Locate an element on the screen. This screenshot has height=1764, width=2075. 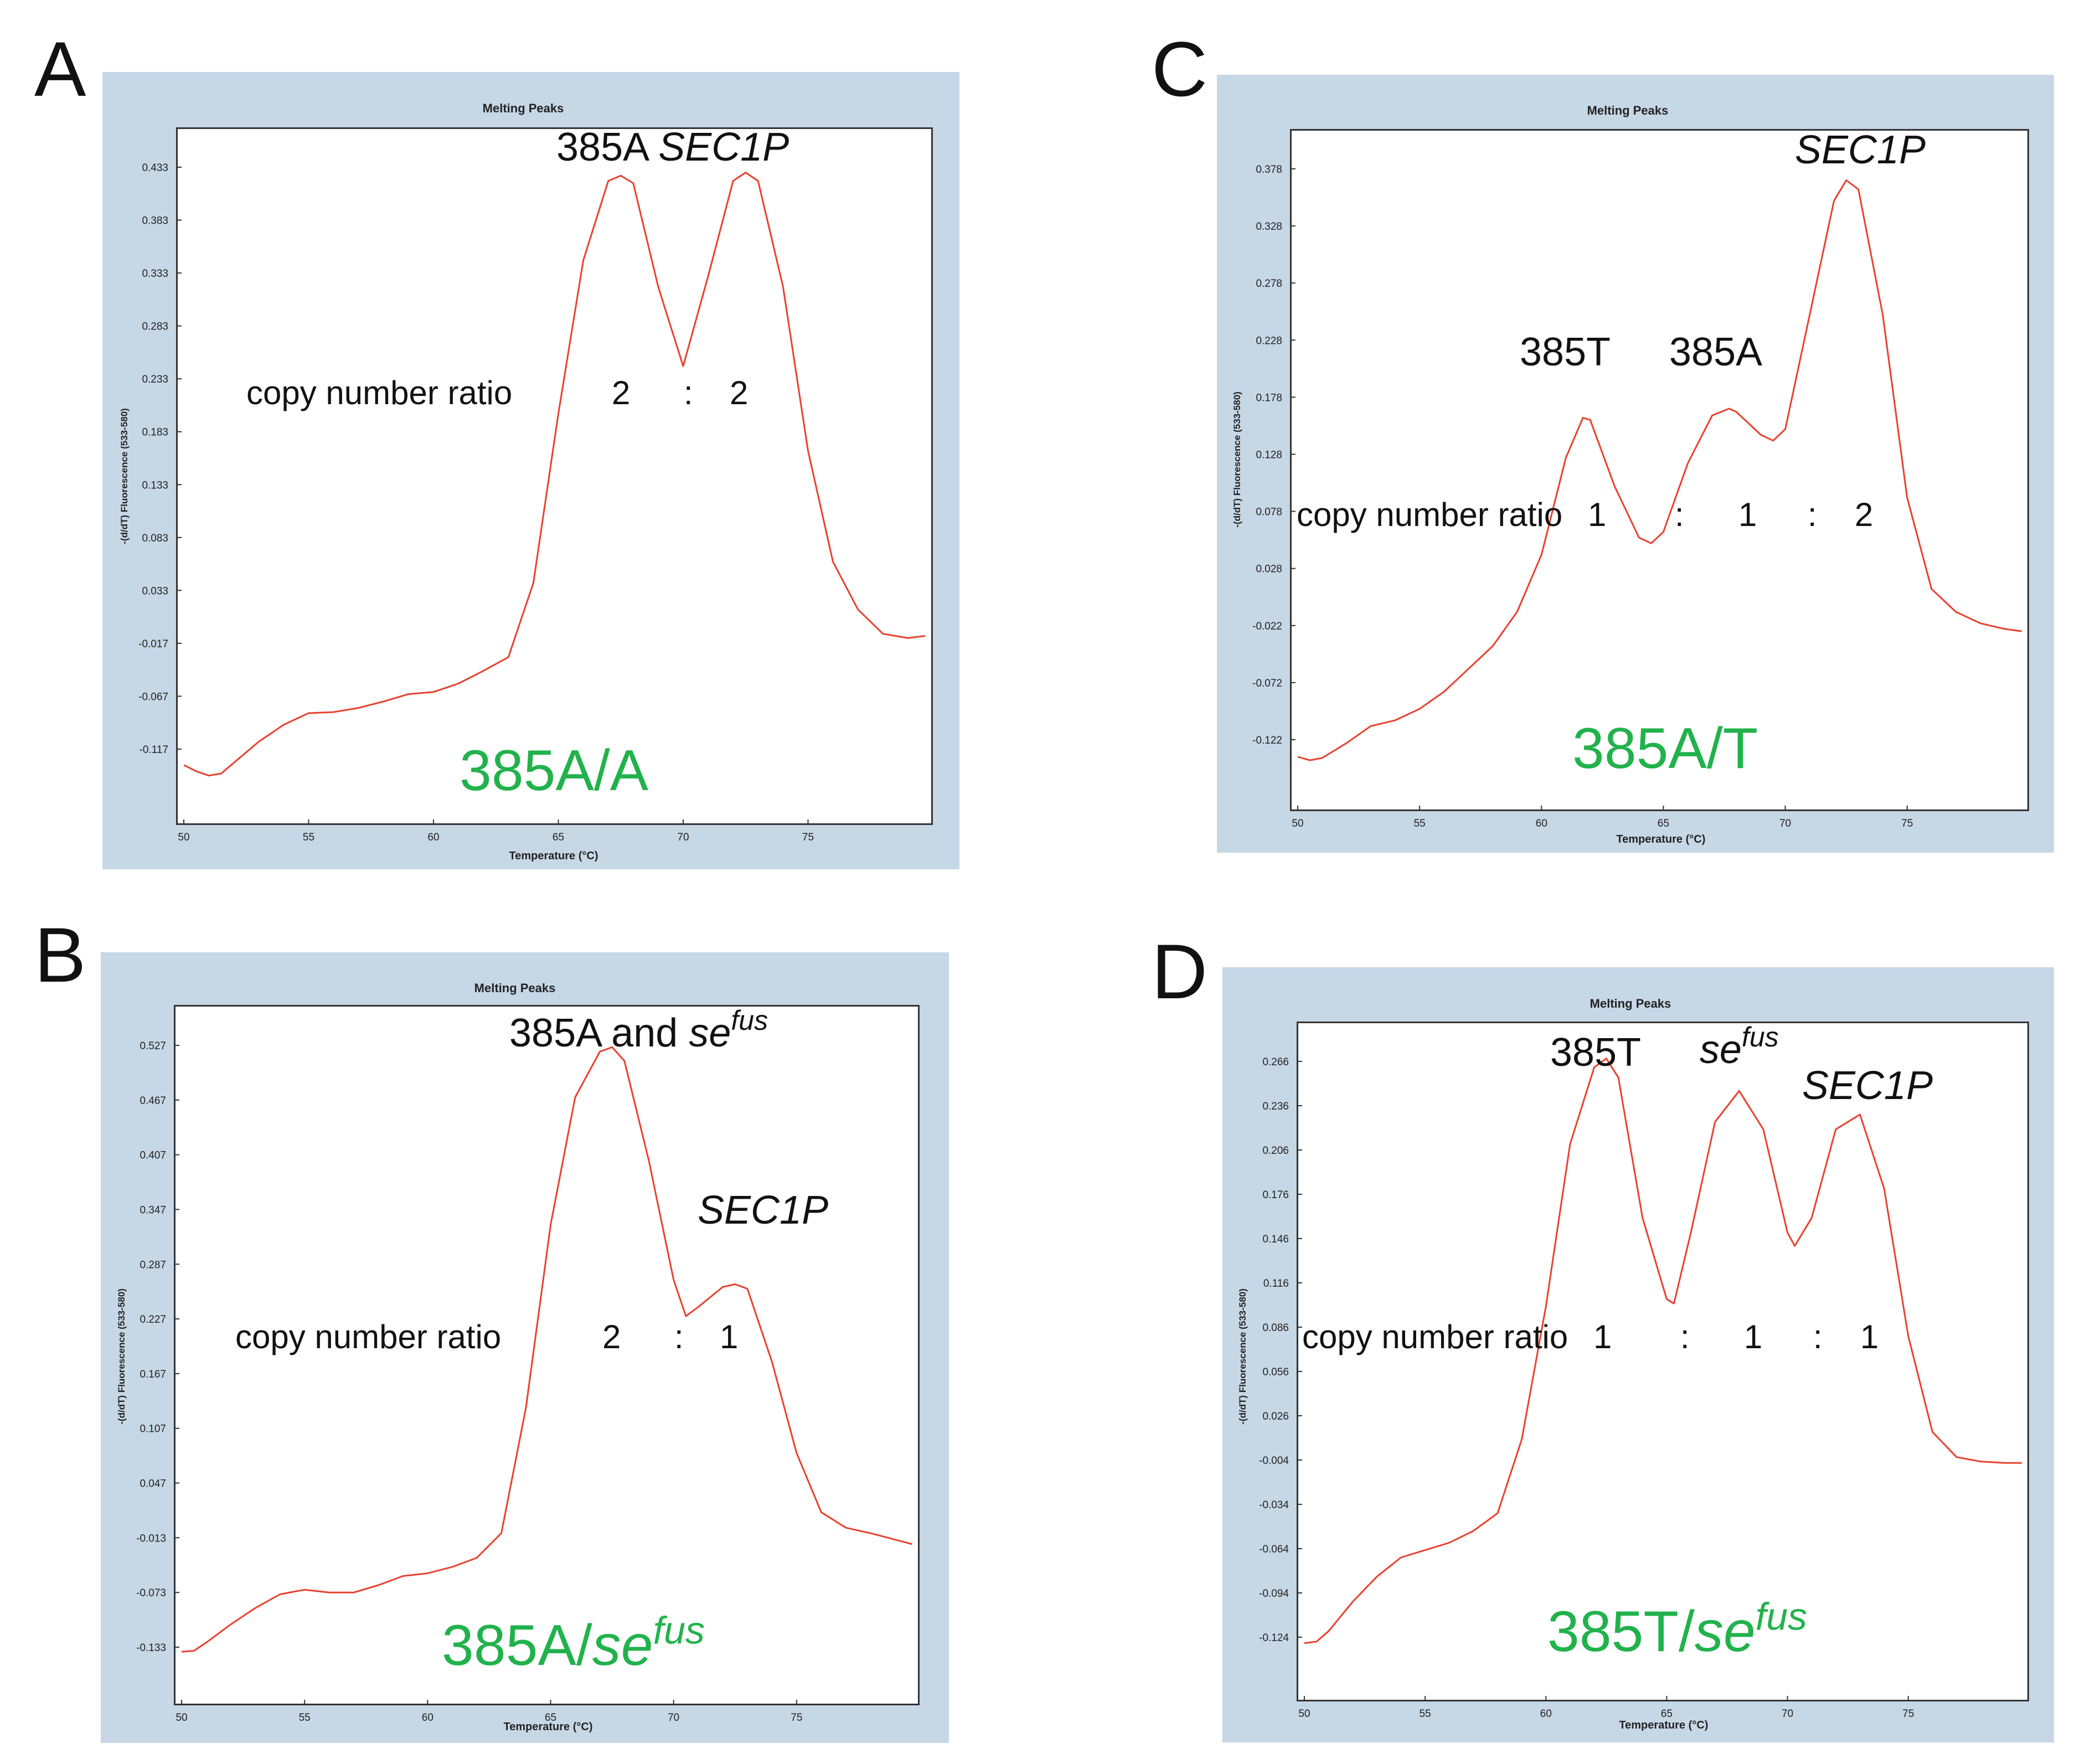
y-tick-label: -0.133 is located at coordinates (151, 1648).